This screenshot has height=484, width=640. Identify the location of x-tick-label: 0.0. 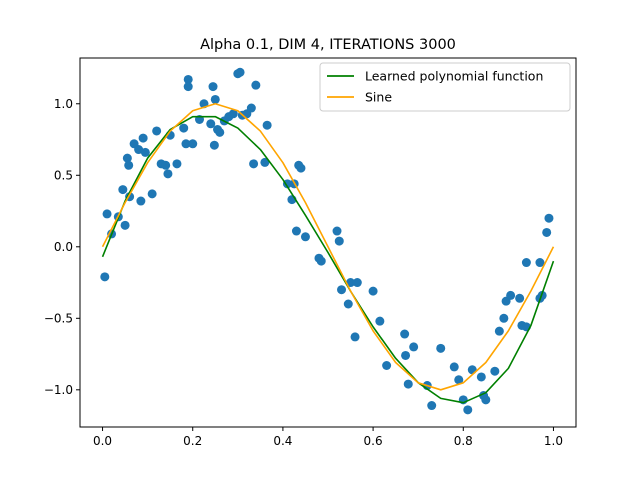
(102, 441).